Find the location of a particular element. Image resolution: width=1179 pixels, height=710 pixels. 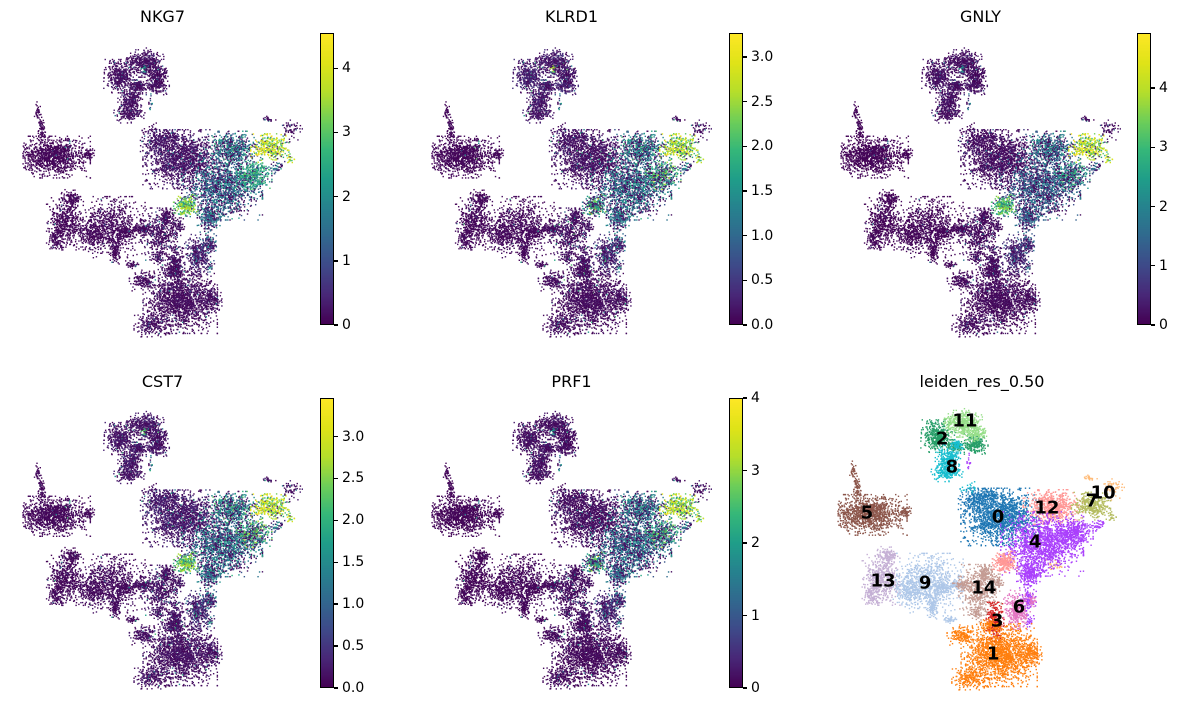

panel-title-nkg7: NKG7 is located at coordinates (162, 16).